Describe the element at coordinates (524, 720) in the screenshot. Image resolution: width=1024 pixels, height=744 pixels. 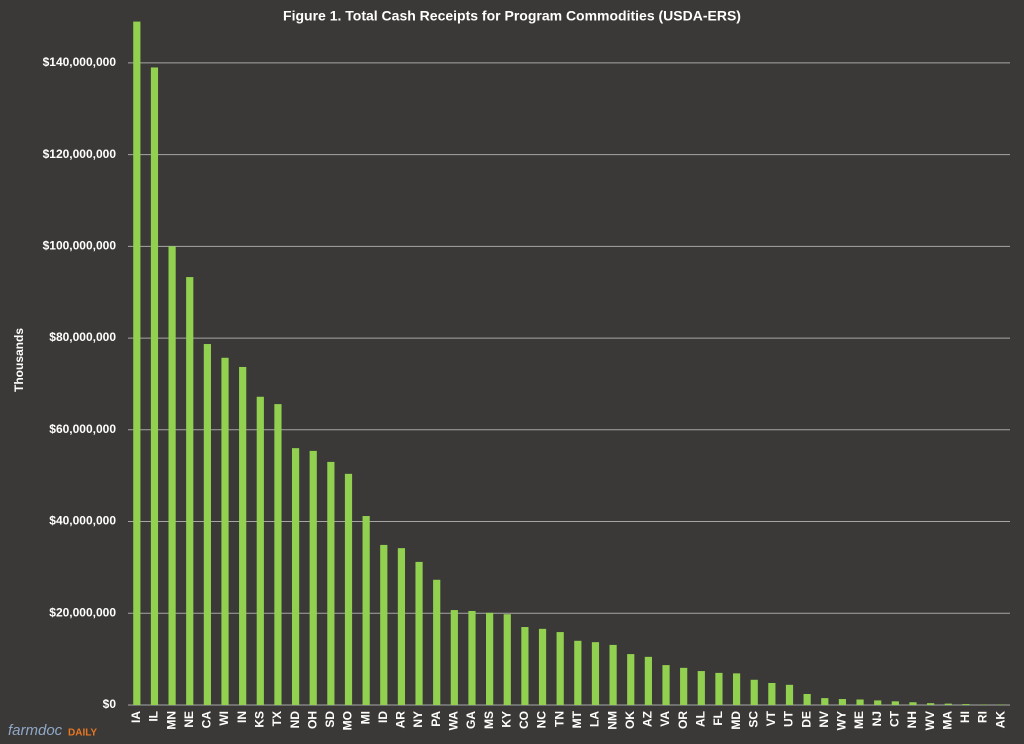
I see `x-tick-label: CO` at that location.